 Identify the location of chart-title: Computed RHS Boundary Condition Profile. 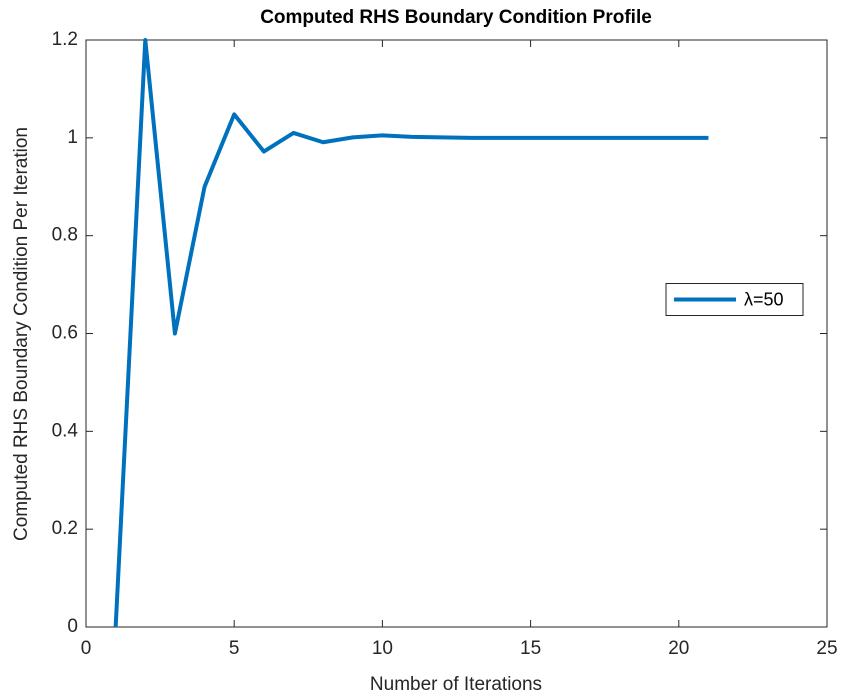
(456, 17).